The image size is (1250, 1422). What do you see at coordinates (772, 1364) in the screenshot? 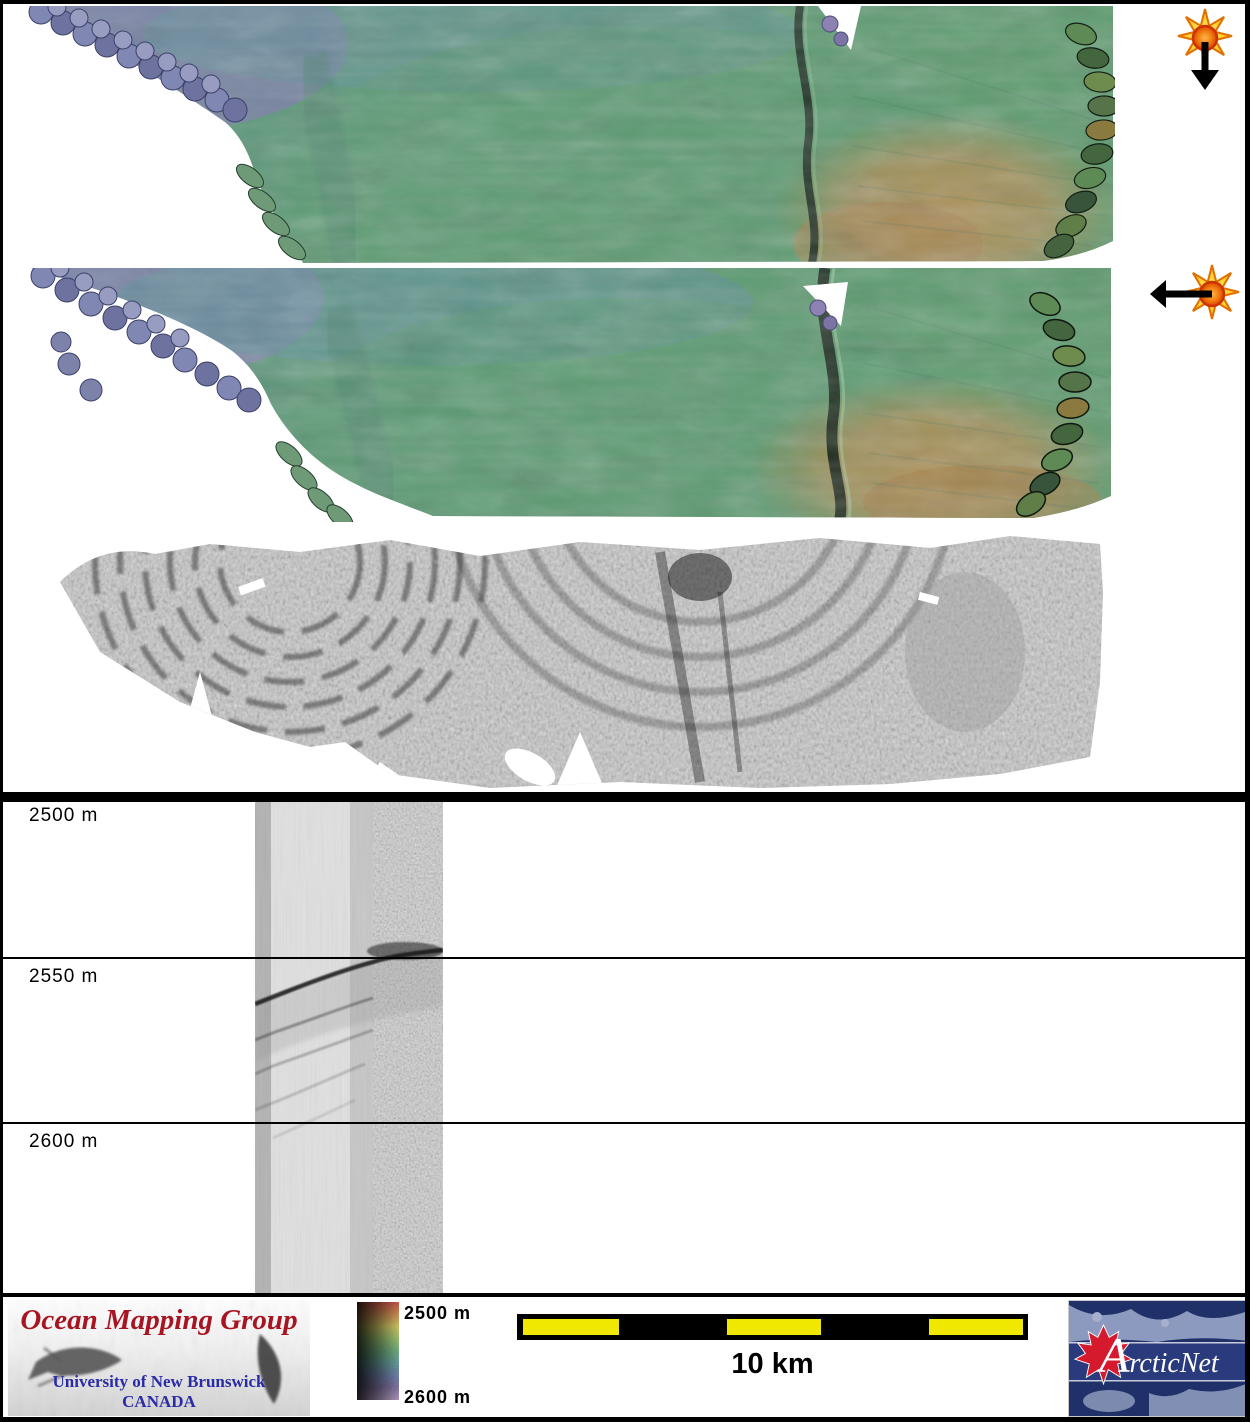
I see `scale-bar-label: 10 km` at bounding box center [772, 1364].